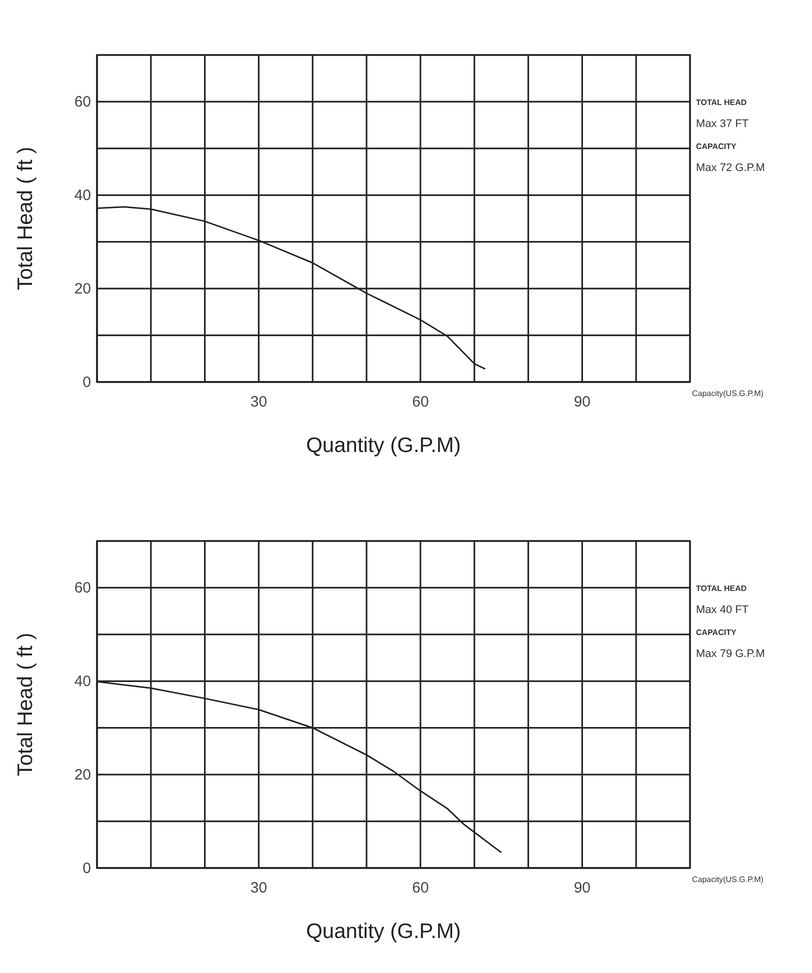  What do you see at coordinates (722, 610) in the screenshot?
I see `text: Max 40 FT` at bounding box center [722, 610].